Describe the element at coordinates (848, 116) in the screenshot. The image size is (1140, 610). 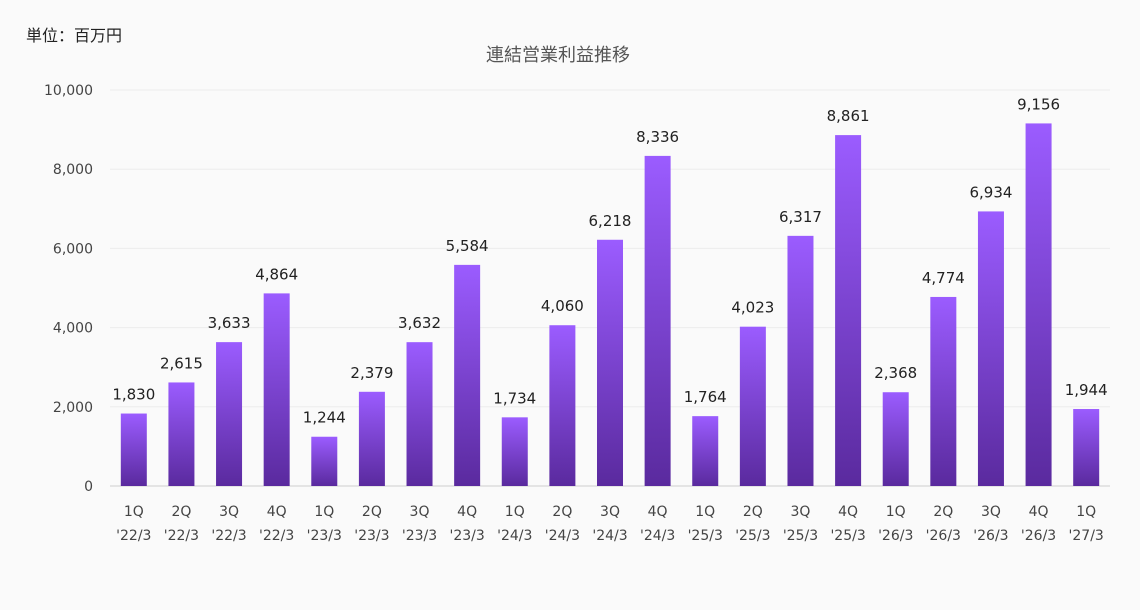
I see `data-label: 8,861` at that location.